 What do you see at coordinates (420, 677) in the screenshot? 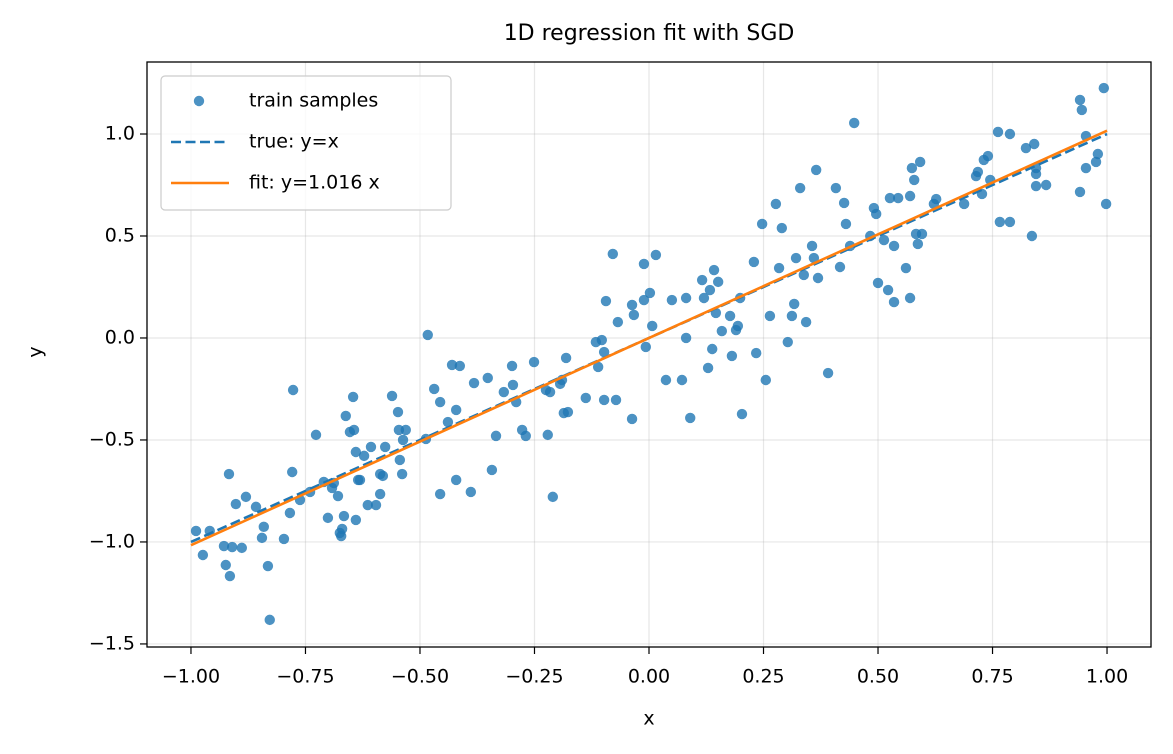
I see `x-tick-label: −0.50` at bounding box center [420, 677].